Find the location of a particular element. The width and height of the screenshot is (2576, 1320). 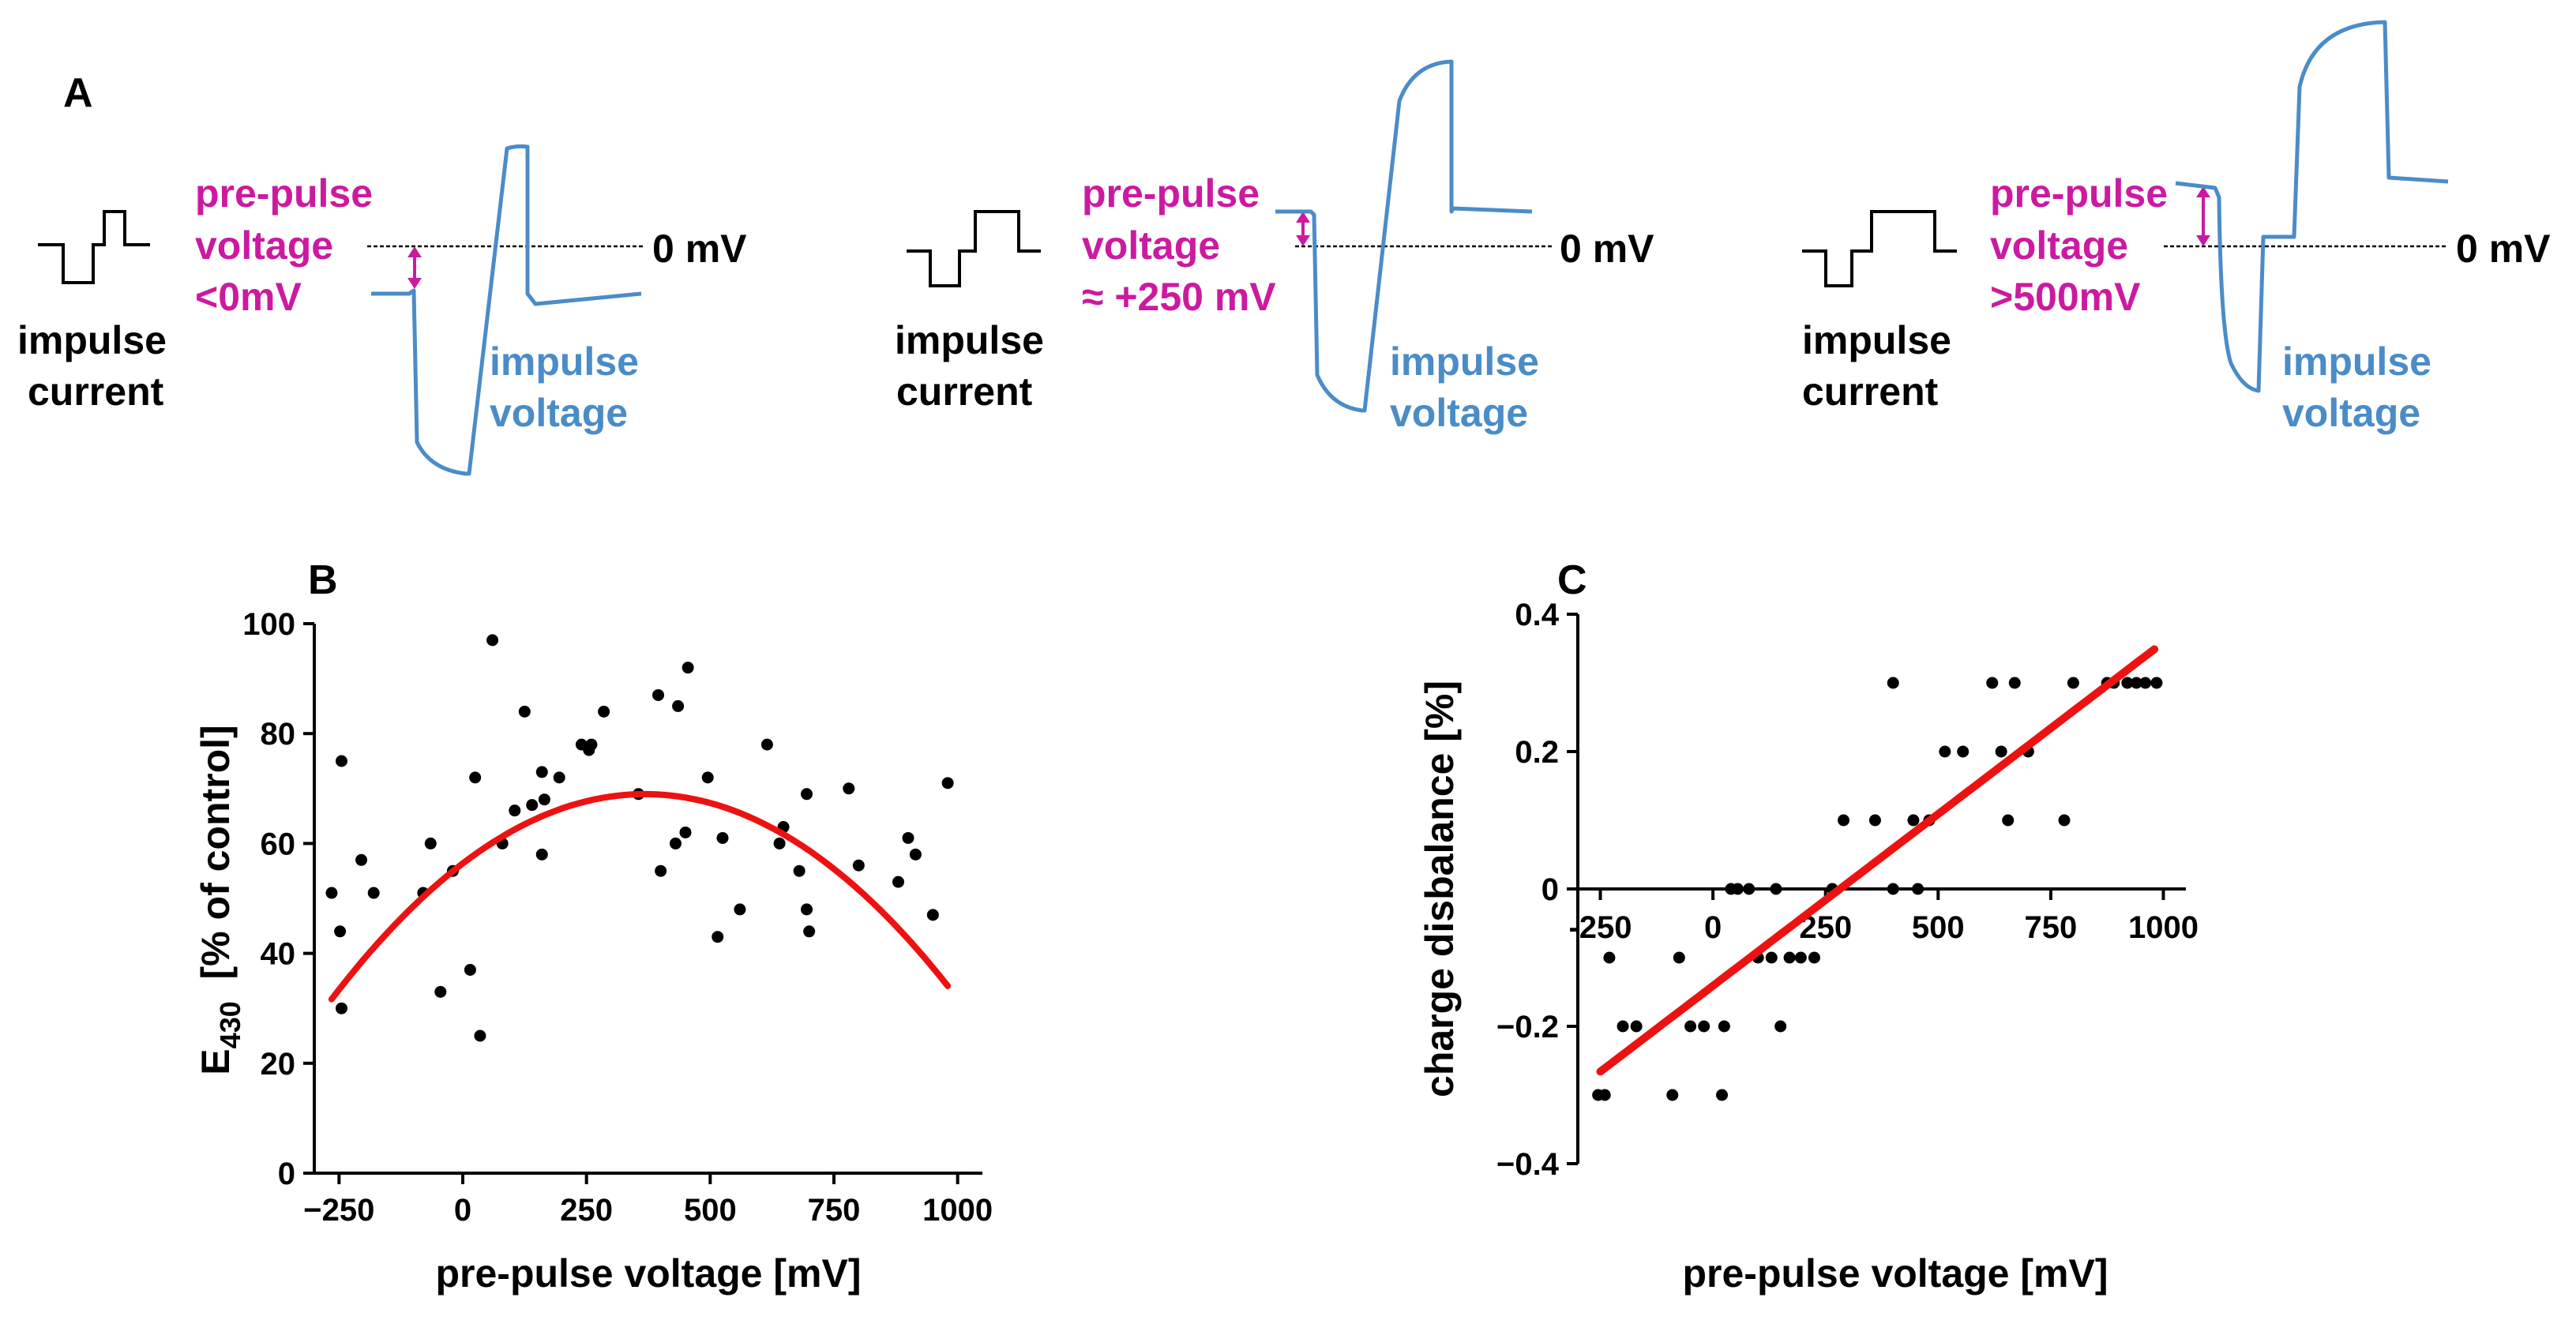

panel-b-y-axis-label: E430 [% of control] is located at coordinates (219, 899).